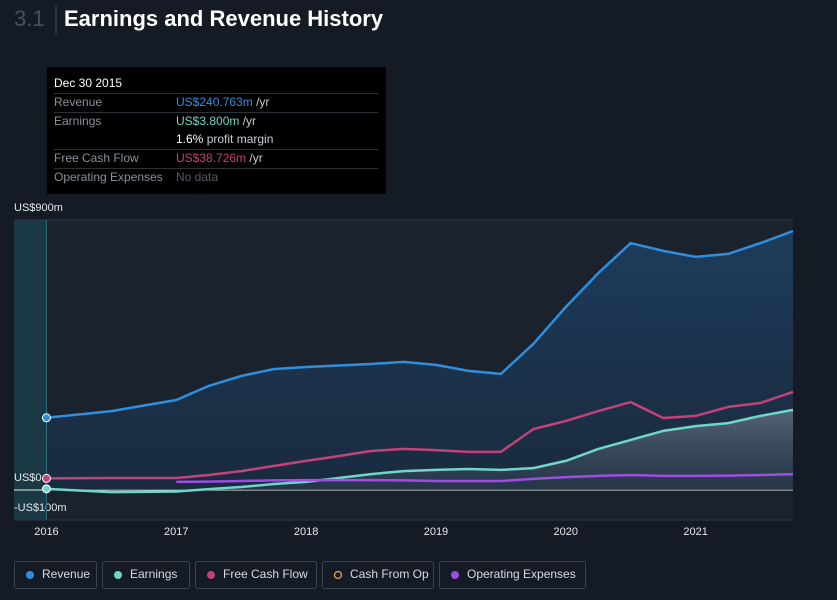  I want to click on unit: profit margin, so click(240, 139).